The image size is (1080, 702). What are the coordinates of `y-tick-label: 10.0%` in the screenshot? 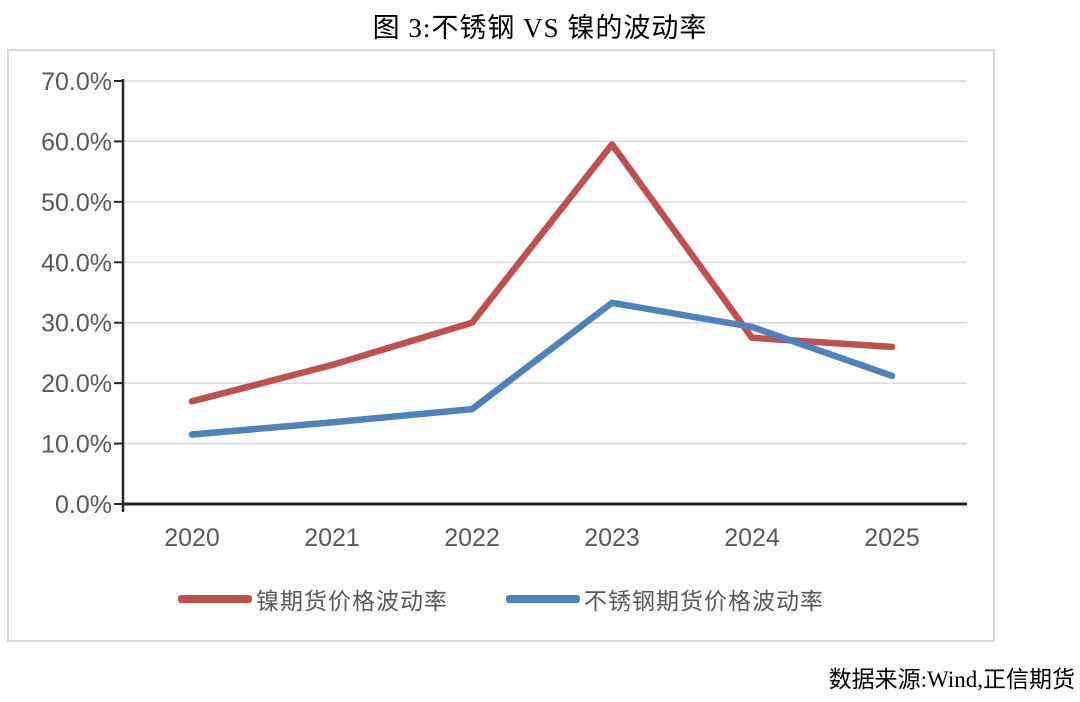 It's located at (76, 445).